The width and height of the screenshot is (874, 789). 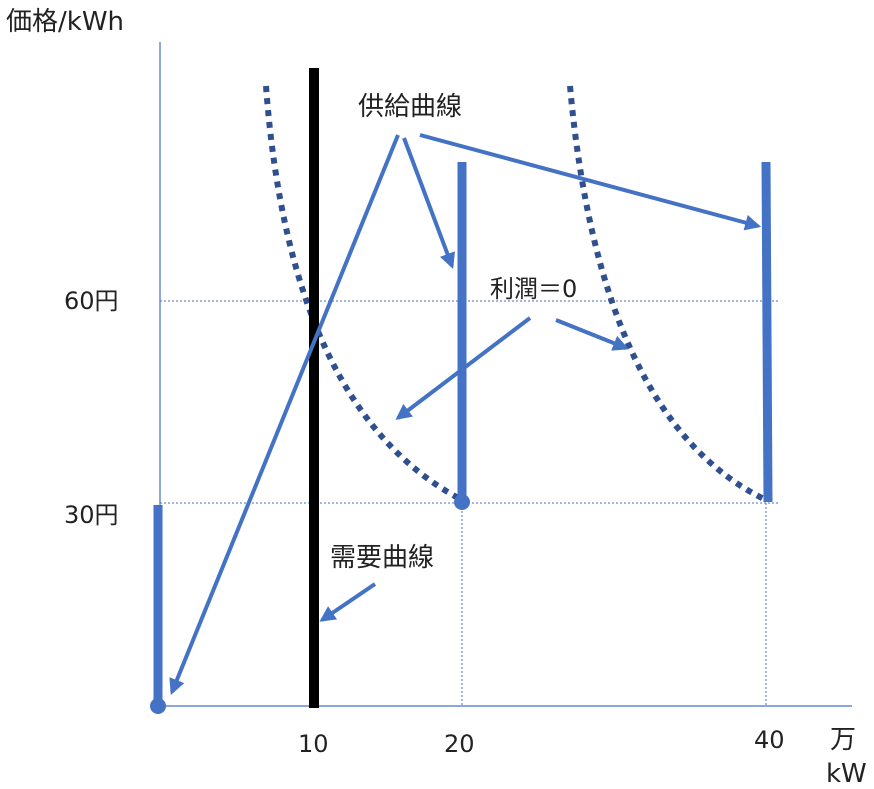 What do you see at coordinates (592, 334) in the screenshot?
I see `profit-arrow-right` at bounding box center [592, 334].